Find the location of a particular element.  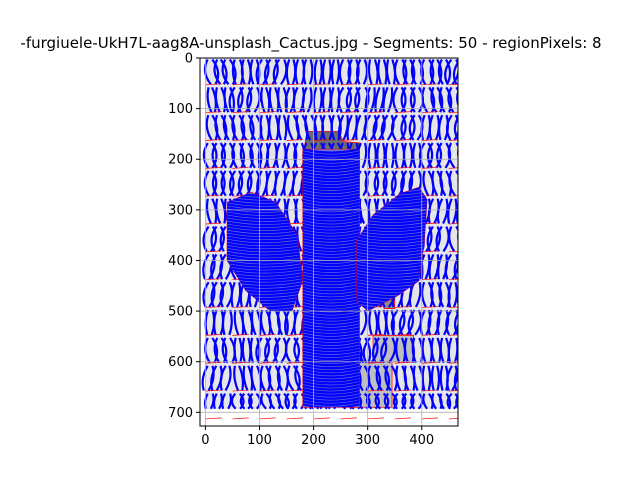

x-tick-label: 400 is located at coordinates (421, 440).